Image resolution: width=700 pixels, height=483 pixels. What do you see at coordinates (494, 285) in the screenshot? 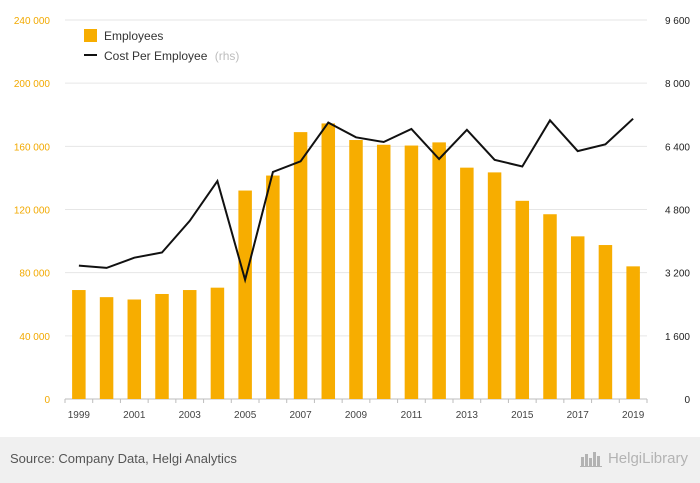
I see `bar-employees-2014` at bounding box center [494, 285].